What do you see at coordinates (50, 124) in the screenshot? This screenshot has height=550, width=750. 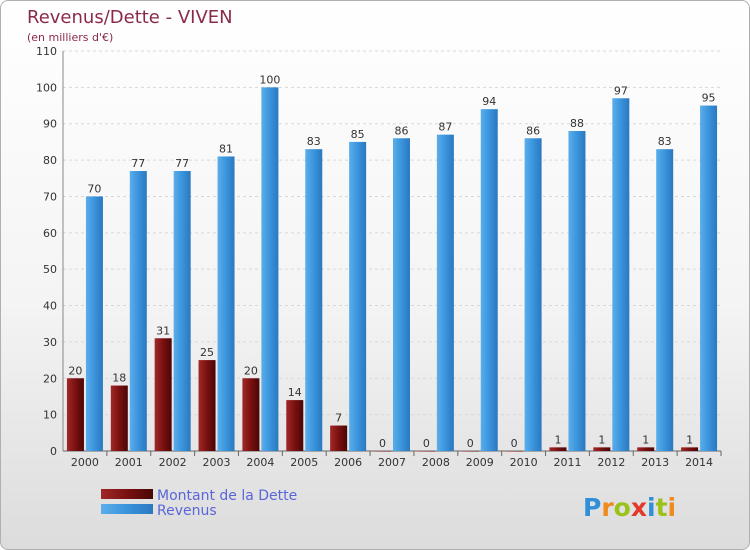 I see `y-tick-label: 90` at bounding box center [50, 124].